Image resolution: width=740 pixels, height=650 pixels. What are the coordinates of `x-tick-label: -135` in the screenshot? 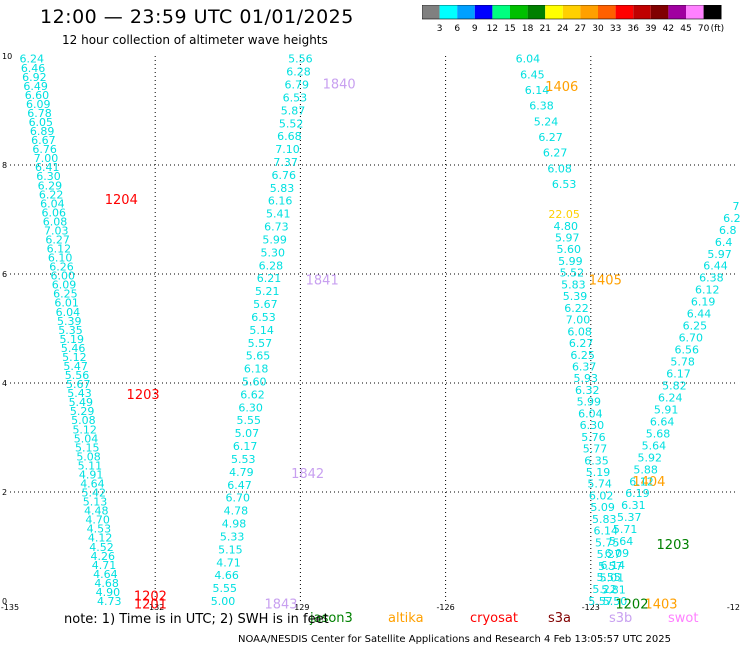 It's located at (10, 607).